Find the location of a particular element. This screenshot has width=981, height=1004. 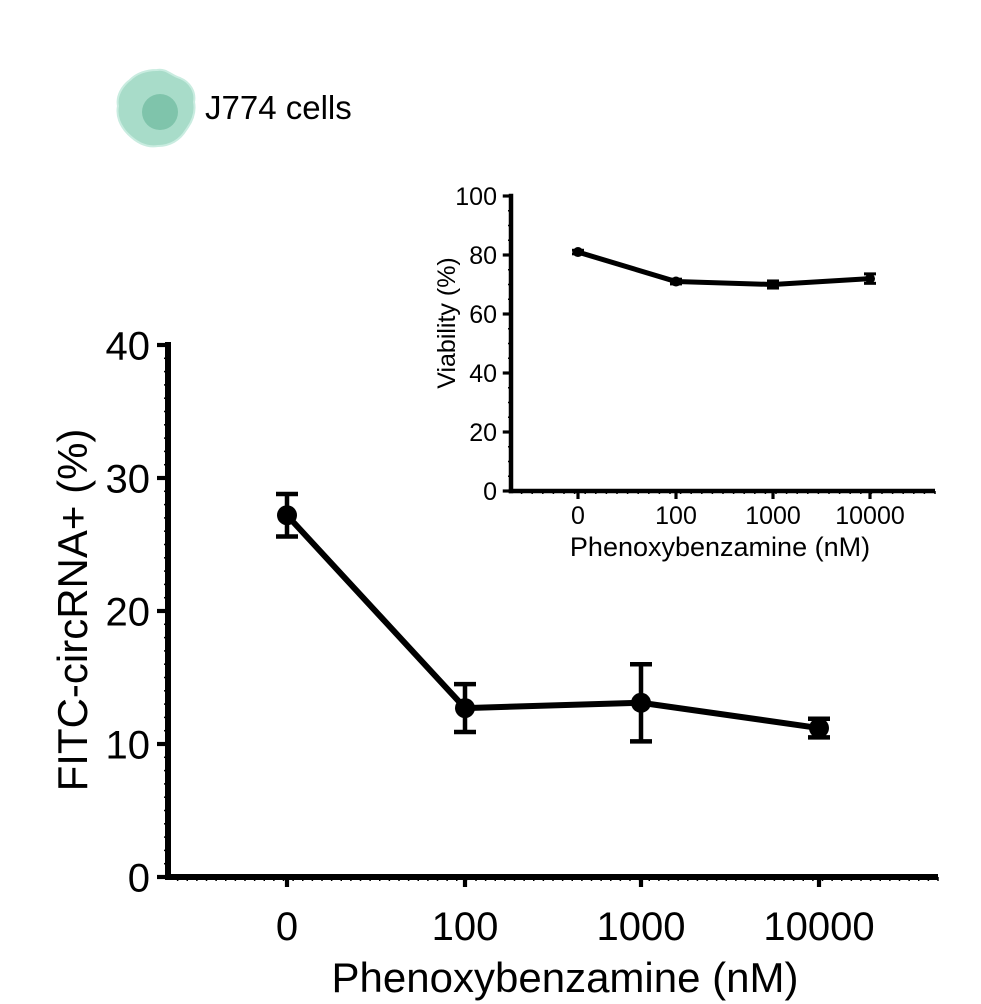

inset-y-tick-label: 100 is located at coordinates (476, 197).